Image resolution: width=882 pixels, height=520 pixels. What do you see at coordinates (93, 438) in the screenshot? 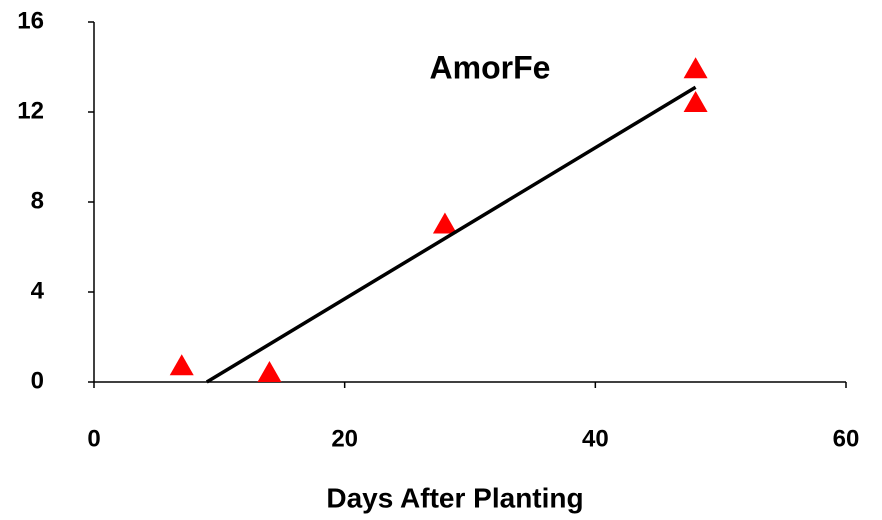
I see `x-tick-label: 0` at bounding box center [93, 438].